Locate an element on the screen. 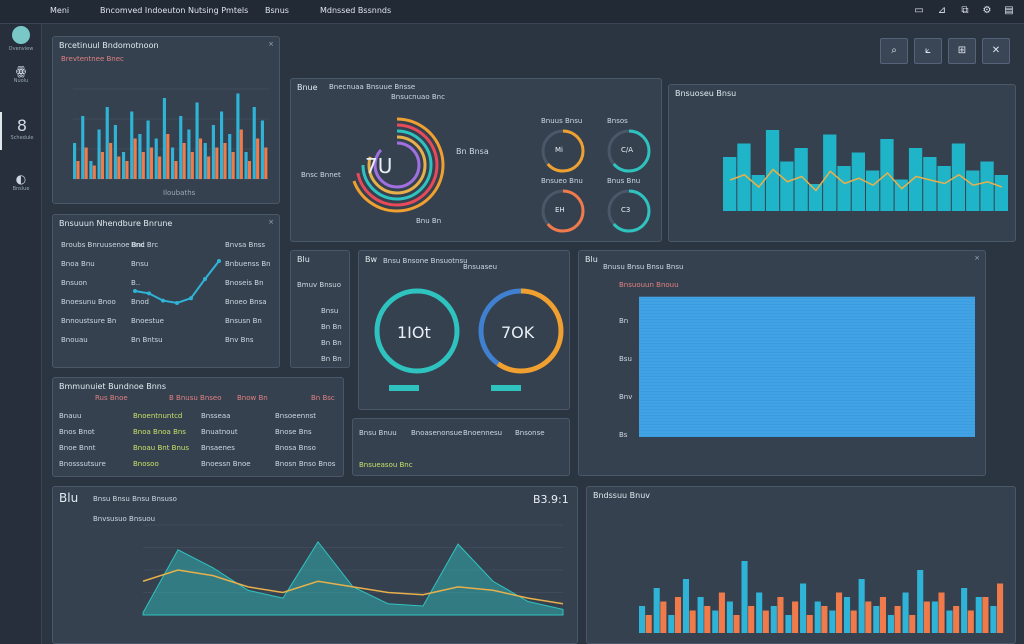 The height and width of the screenshot is (644, 1024). cell: Bnosn Bnso Bnos is located at coordinates (305, 464).